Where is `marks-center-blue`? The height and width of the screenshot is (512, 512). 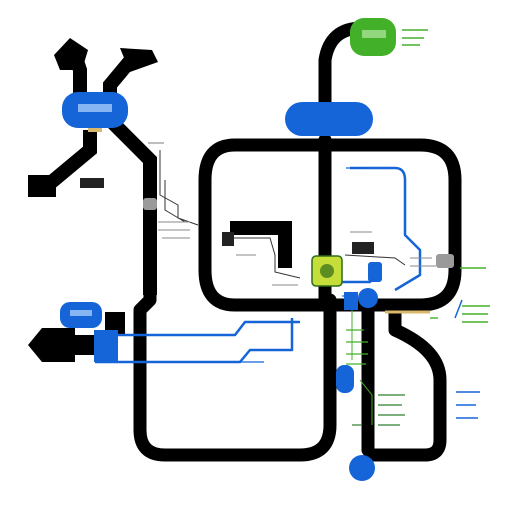
marks-center-blue is located at coordinates (301, 265).